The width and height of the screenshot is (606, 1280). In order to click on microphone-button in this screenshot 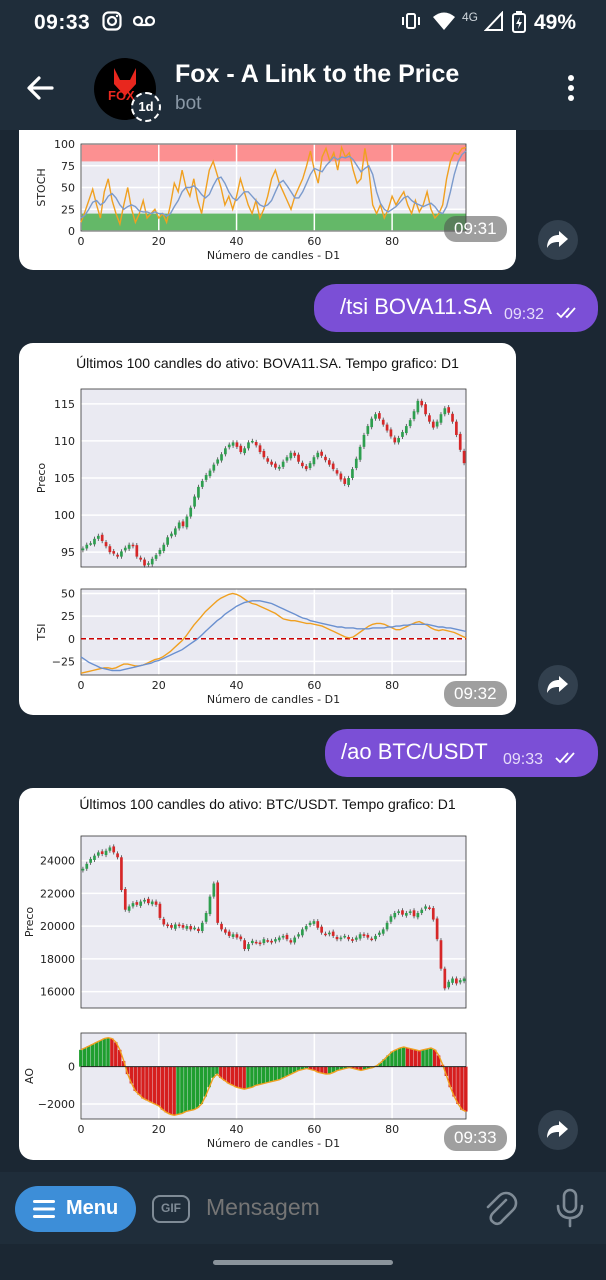, I will do `click(570, 1208)`.